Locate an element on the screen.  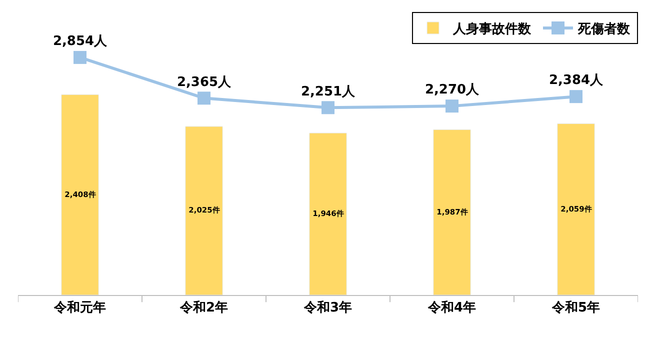
data-label: 2,384人 is located at coordinates (576, 80).